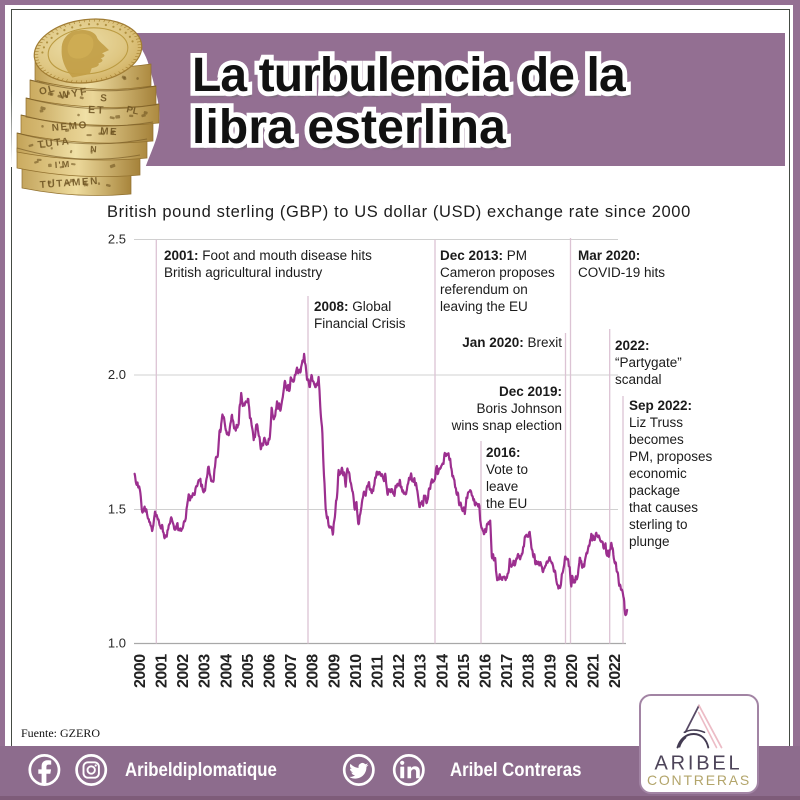 The width and height of the screenshot is (800, 800). I want to click on svg-text: 2009, so click(334, 671).